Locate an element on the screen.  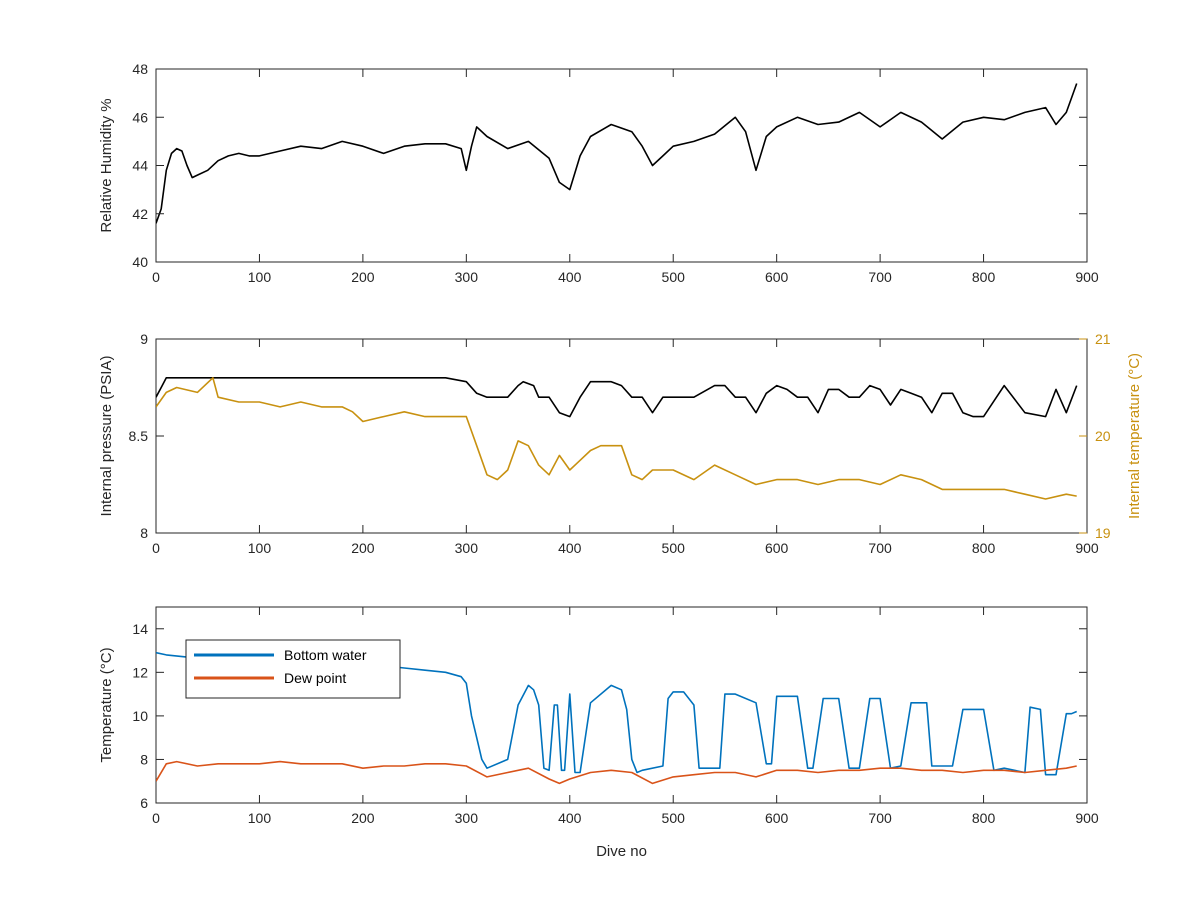
chart-2-ytick-label: 14 is located at coordinates (140, 629).